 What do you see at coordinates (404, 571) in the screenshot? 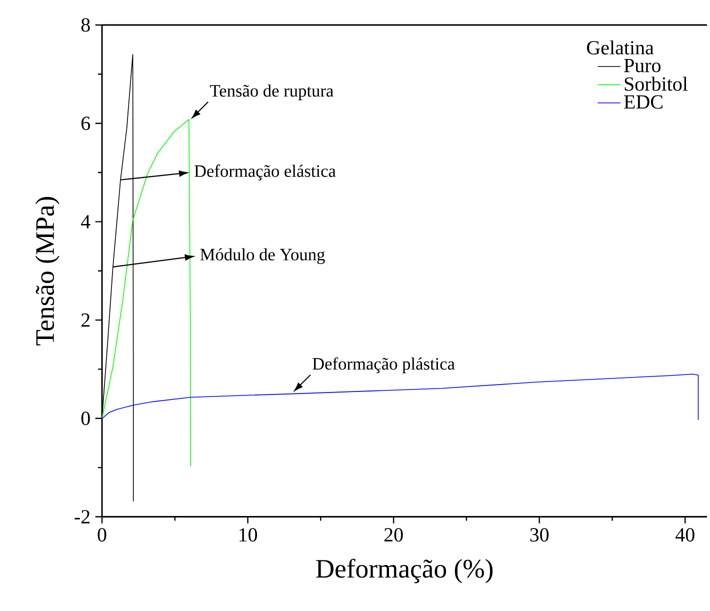
I see `x-axis-title: Deformação (%)` at bounding box center [404, 571].